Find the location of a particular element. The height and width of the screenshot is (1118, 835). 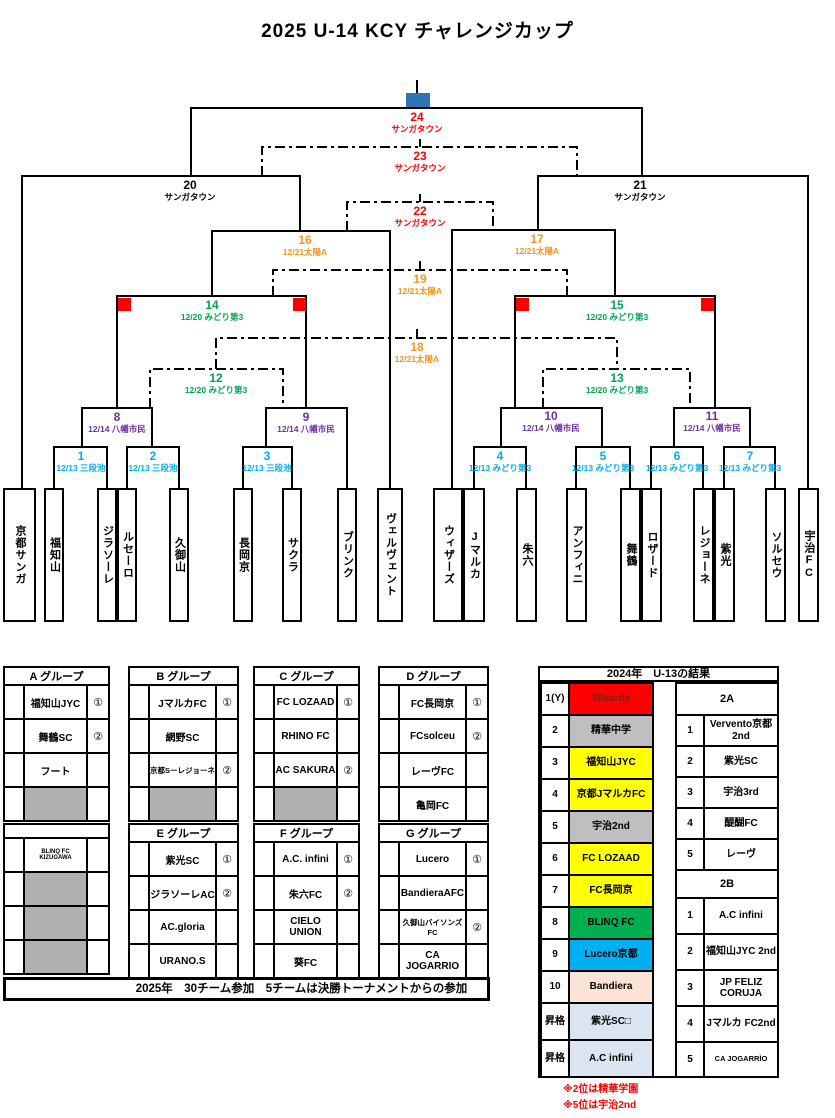

team-box: アンフィニ is located at coordinates (576, 555).